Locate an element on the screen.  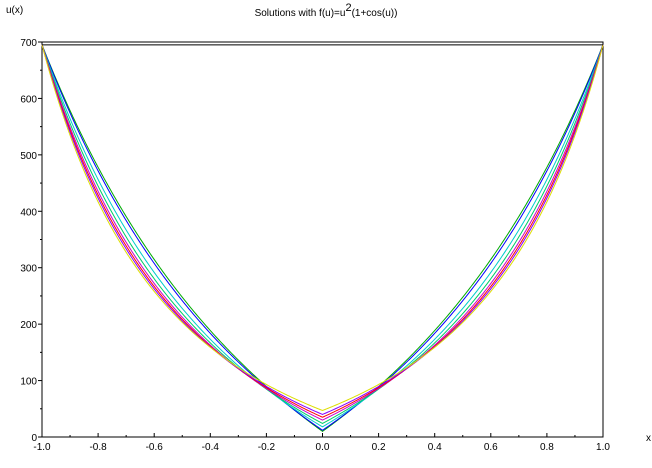
x-axis-label: x is located at coordinates (648, 438).